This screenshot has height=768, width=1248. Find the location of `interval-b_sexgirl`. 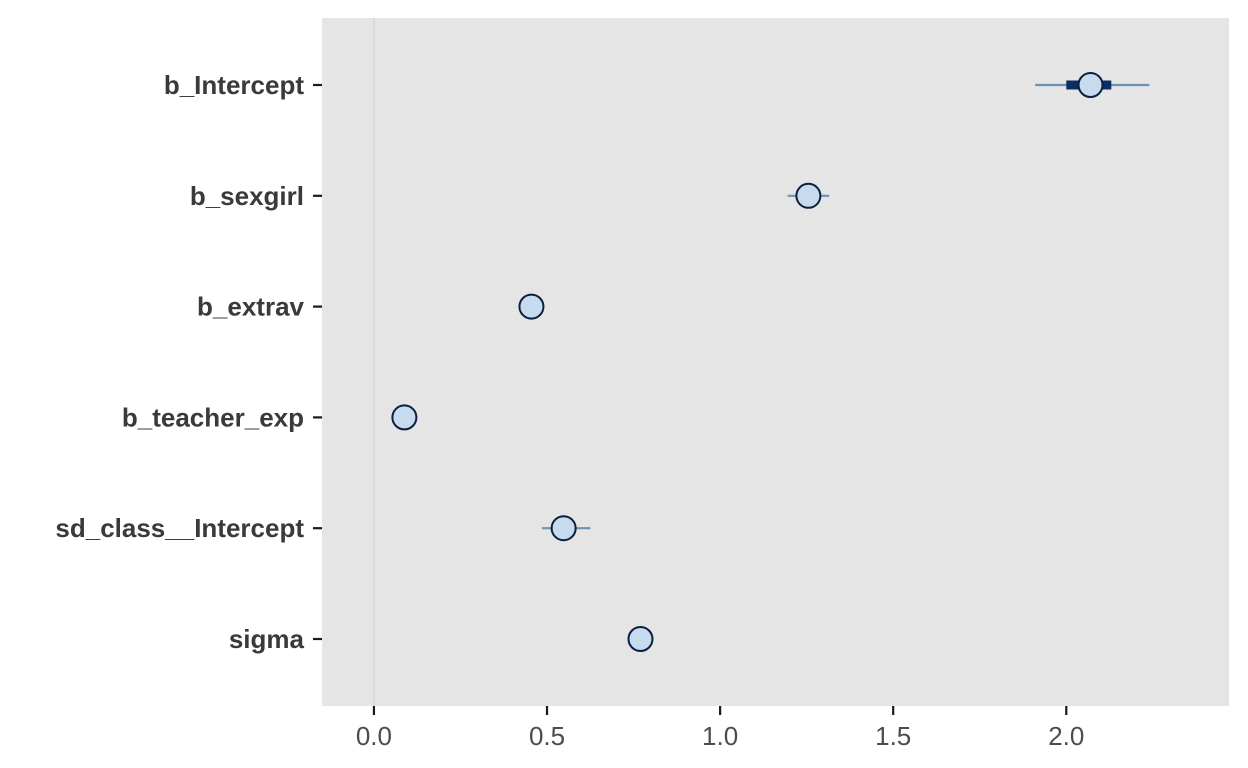

interval-b_sexgirl is located at coordinates (808, 195).